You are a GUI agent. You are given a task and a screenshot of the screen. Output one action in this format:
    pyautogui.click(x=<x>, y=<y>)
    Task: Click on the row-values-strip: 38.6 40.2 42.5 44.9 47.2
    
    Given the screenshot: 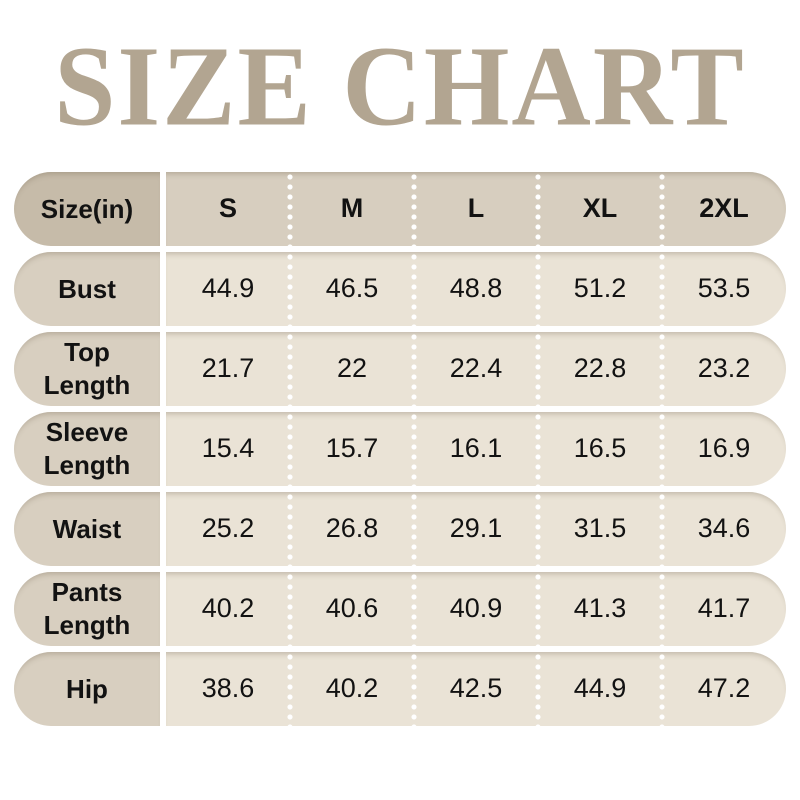 What is the action you would take?
    pyautogui.click(x=476, y=688)
    